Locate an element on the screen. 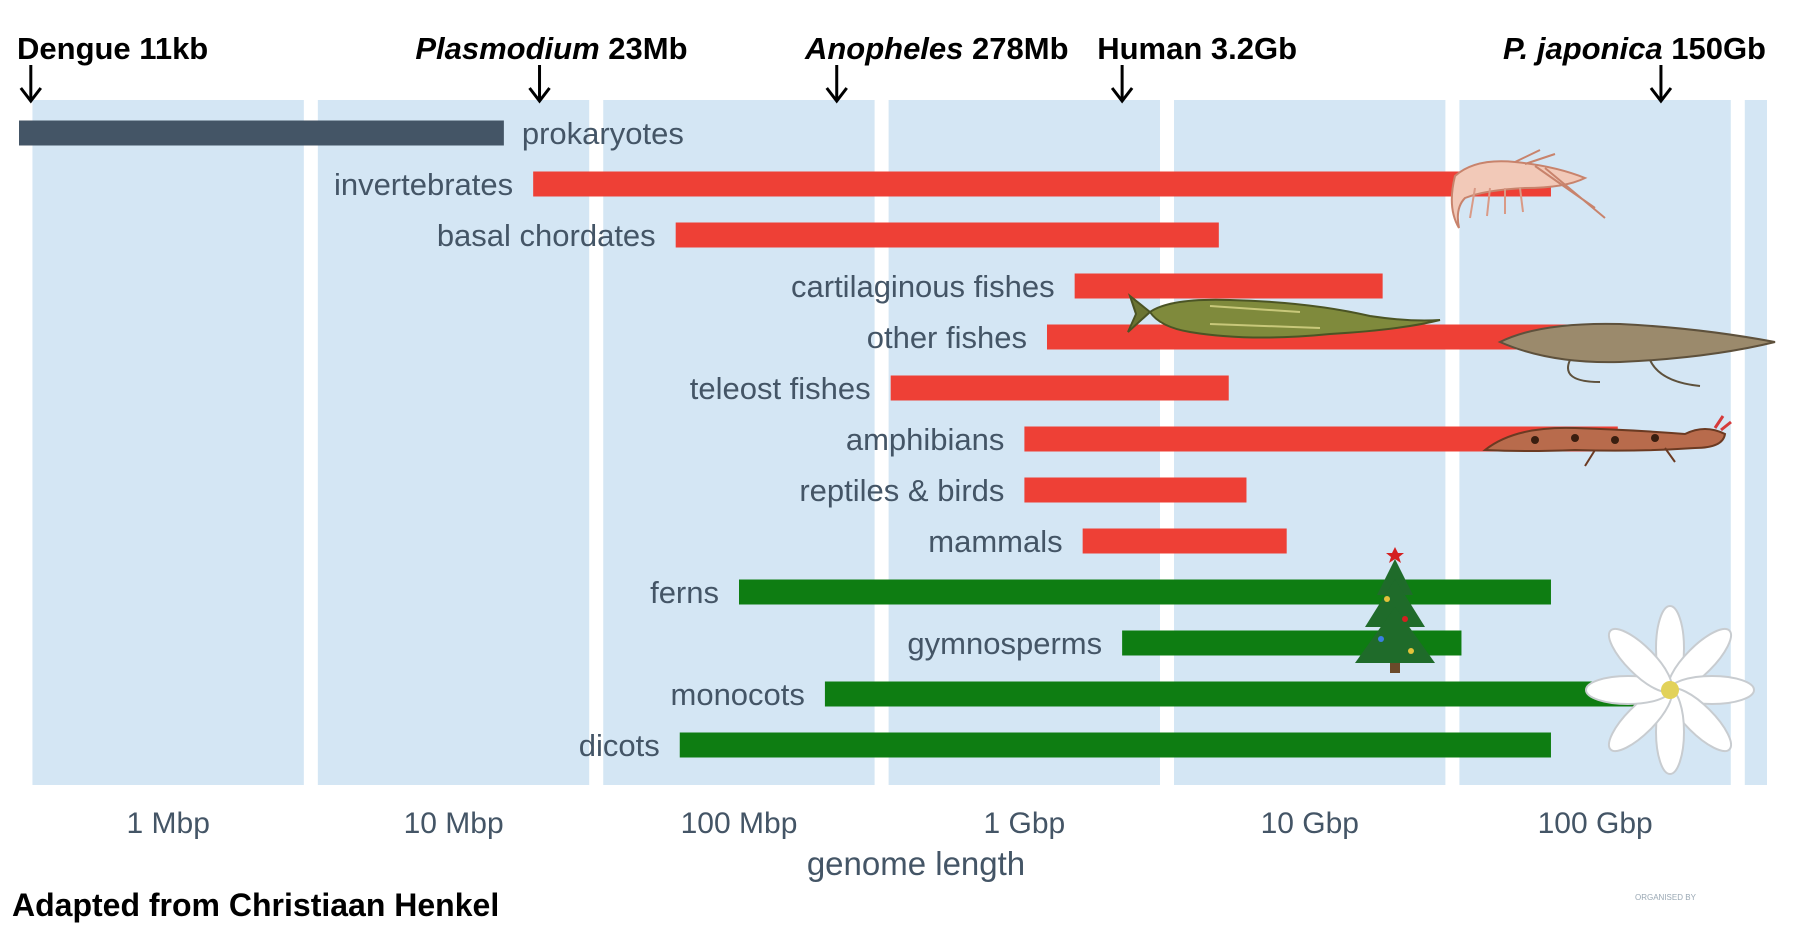  bar-basal-chordates is located at coordinates (947, 235).